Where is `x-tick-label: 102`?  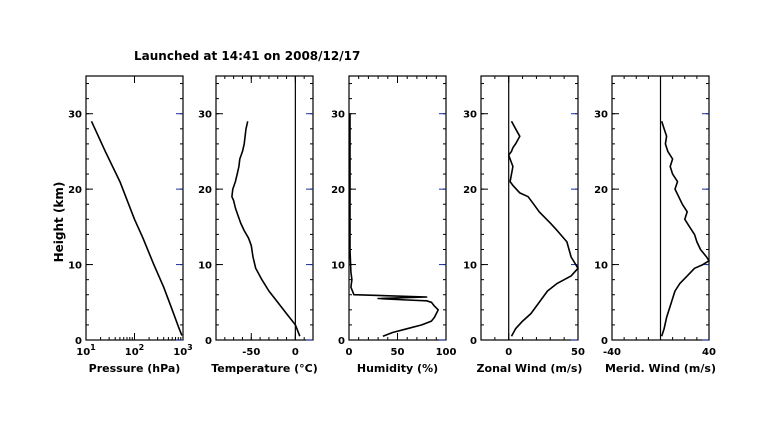
x-tick-label: 102 is located at coordinates (135, 350).